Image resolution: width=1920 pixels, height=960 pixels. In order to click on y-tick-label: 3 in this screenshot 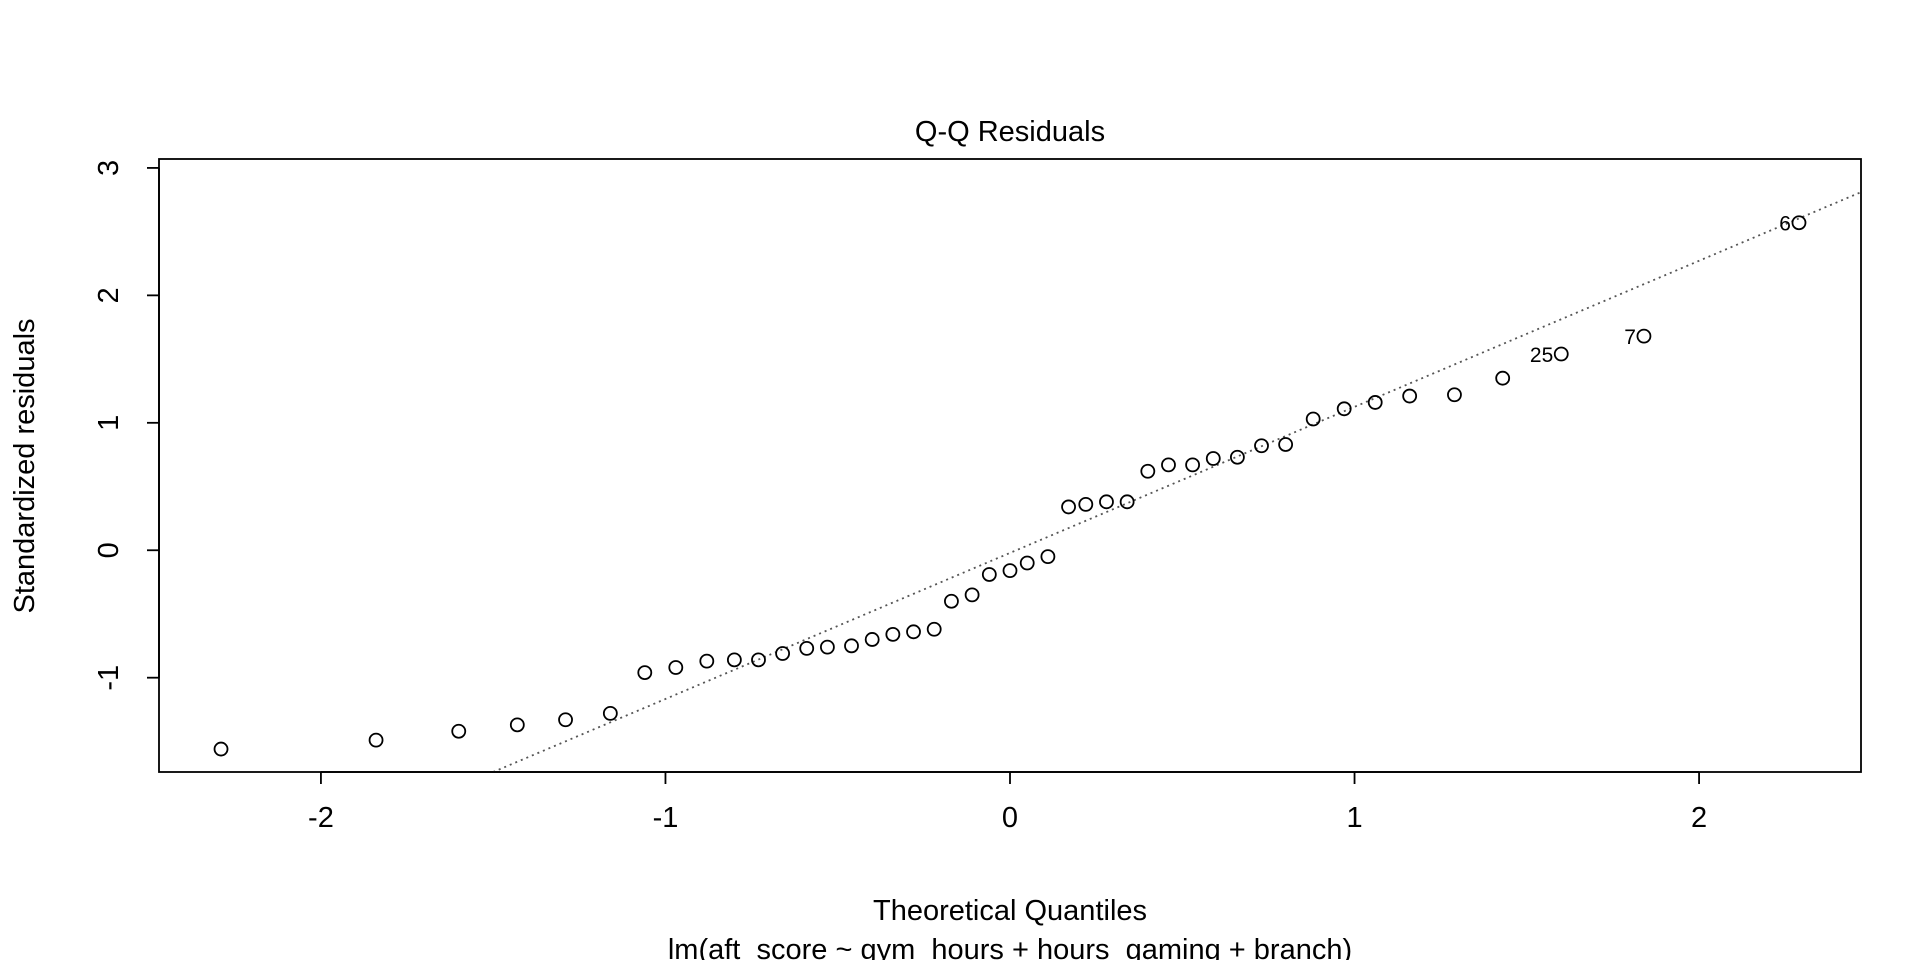, I will do `click(109, 168)`.